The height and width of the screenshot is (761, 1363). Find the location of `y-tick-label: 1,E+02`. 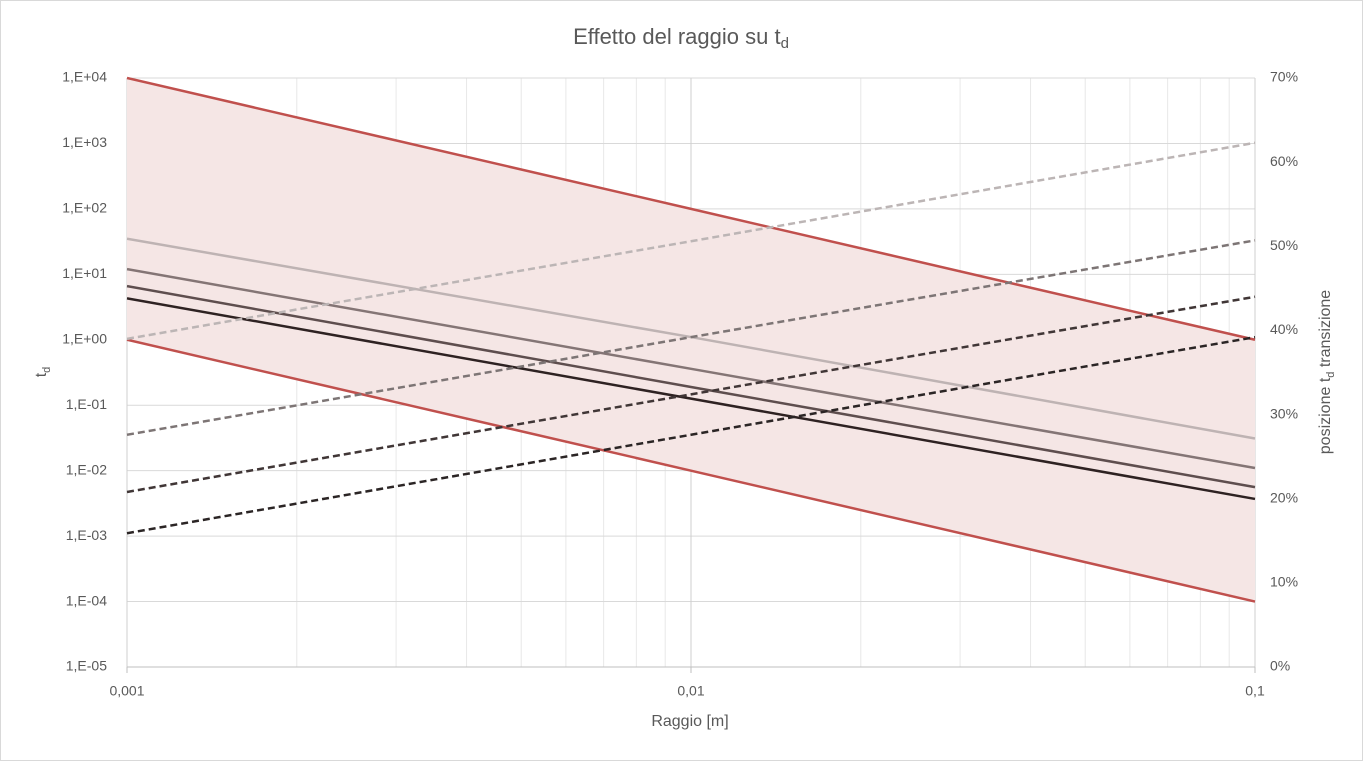

y-tick-label: 1,E+02 is located at coordinates (84, 208).